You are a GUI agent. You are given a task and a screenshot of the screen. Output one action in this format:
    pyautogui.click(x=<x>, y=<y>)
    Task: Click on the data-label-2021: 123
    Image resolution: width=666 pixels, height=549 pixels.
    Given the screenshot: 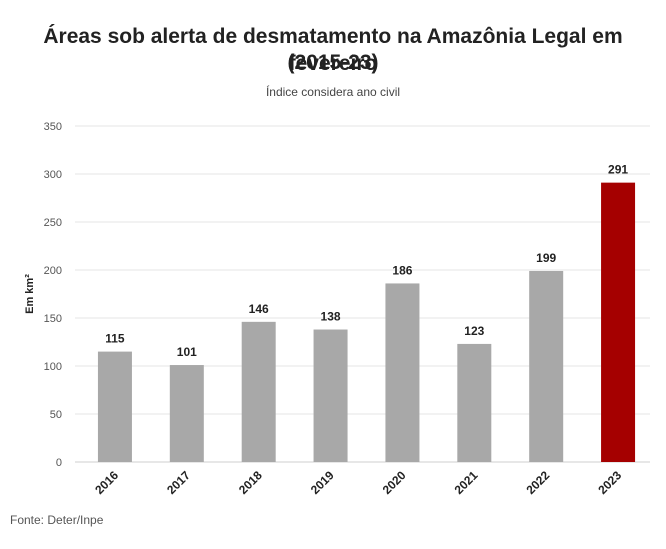 What is the action you would take?
    pyautogui.click(x=474, y=331)
    